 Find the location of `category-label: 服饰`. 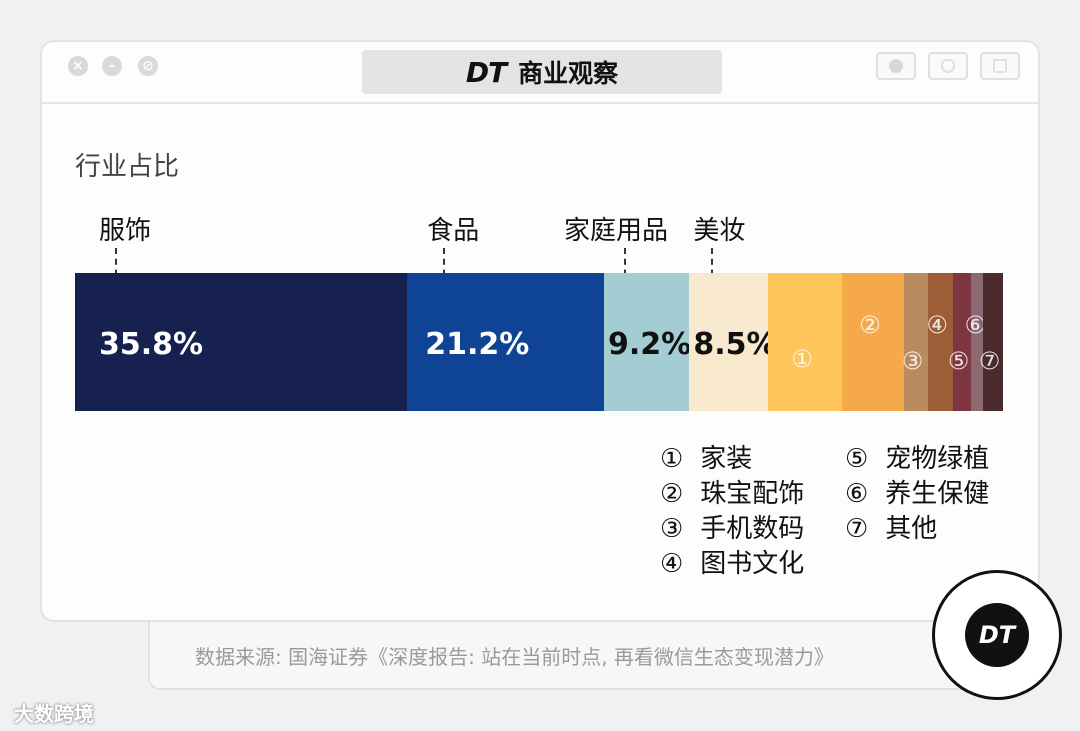

category-label: 服饰 is located at coordinates (125, 231).